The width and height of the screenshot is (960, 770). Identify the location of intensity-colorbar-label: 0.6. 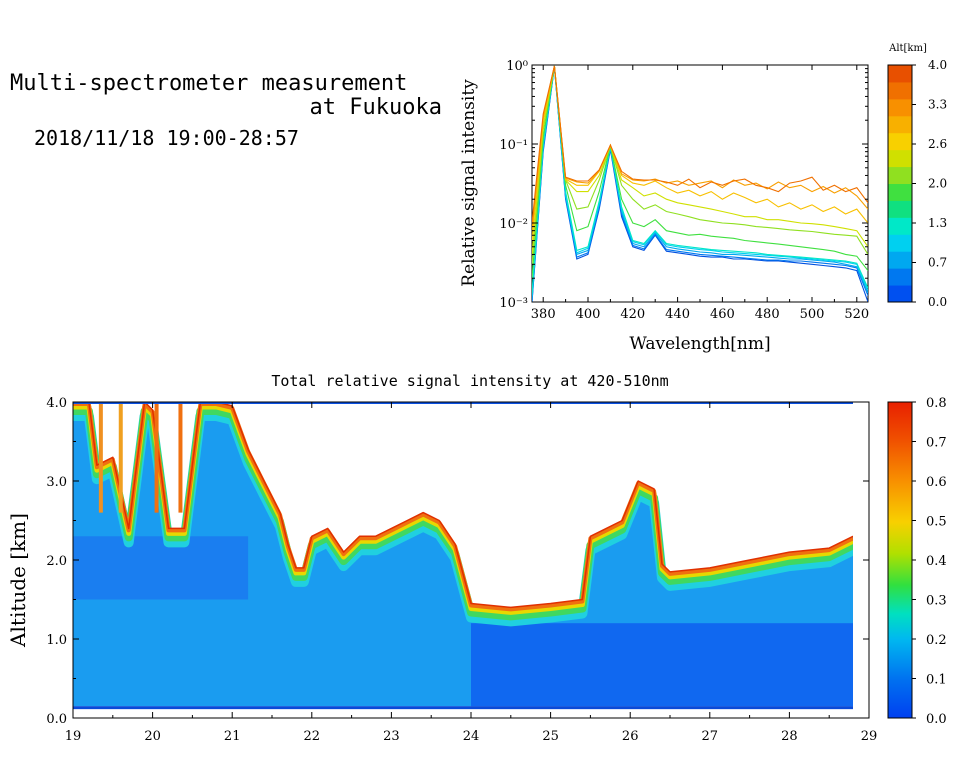
(936, 482).